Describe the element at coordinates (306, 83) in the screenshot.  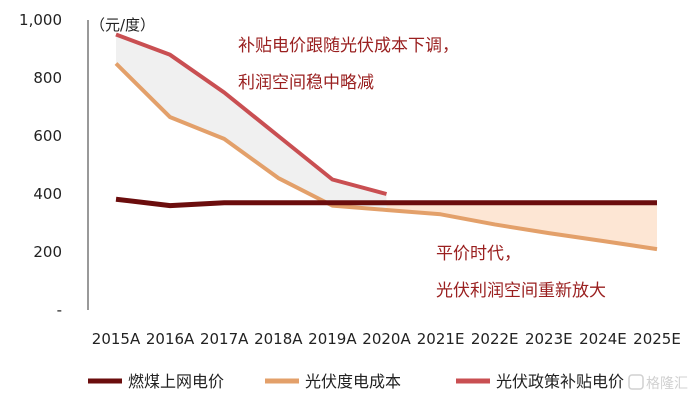
I see `annotation-text: 利润空间稳中略减` at that location.